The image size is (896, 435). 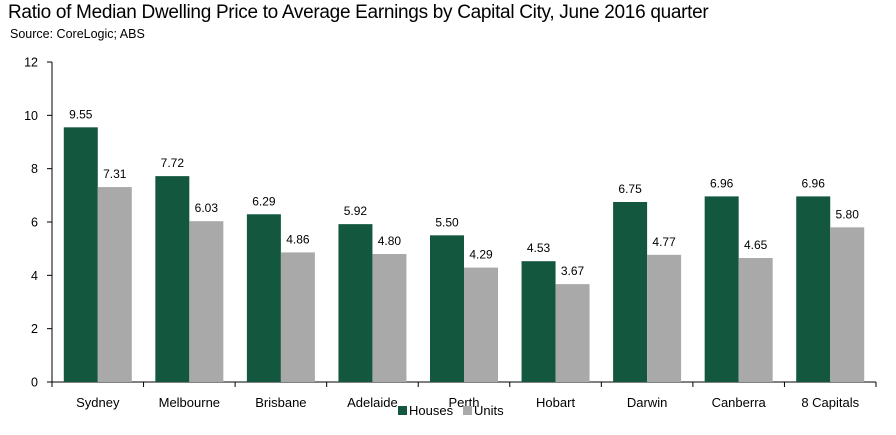 I want to click on y-tick-label: 2, so click(x=34, y=329).